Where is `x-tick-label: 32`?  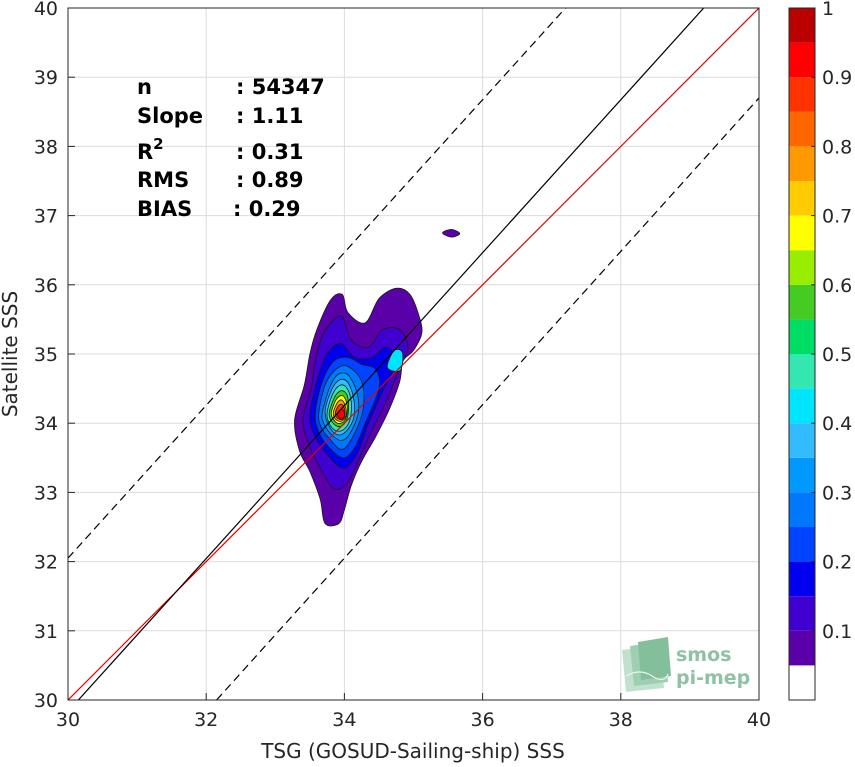
x-tick-label: 32 is located at coordinates (206, 720).